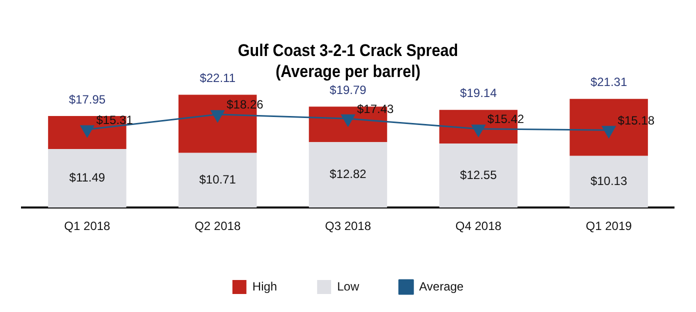  Describe the element at coordinates (87, 99) in the screenshot. I see `total-label: $17.95` at that location.